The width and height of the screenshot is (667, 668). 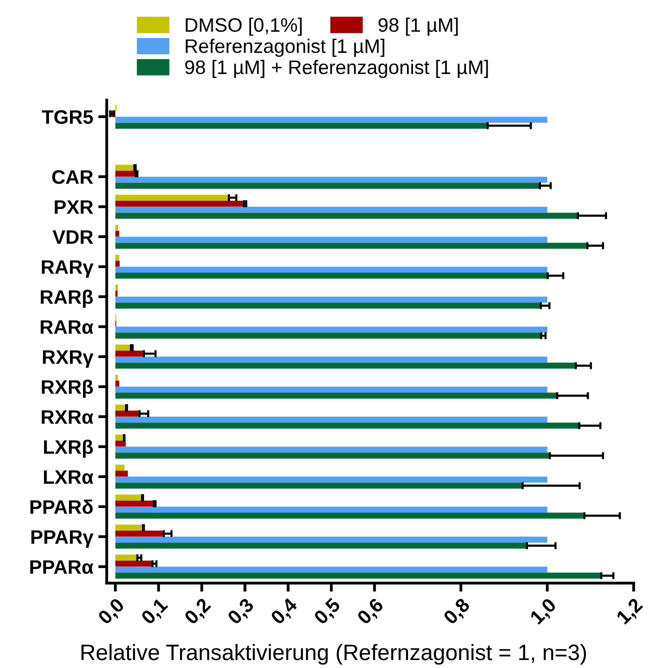 What do you see at coordinates (244, 27) in the screenshot?
I see `legend-label: DMSO [0,1%]` at bounding box center [244, 27].